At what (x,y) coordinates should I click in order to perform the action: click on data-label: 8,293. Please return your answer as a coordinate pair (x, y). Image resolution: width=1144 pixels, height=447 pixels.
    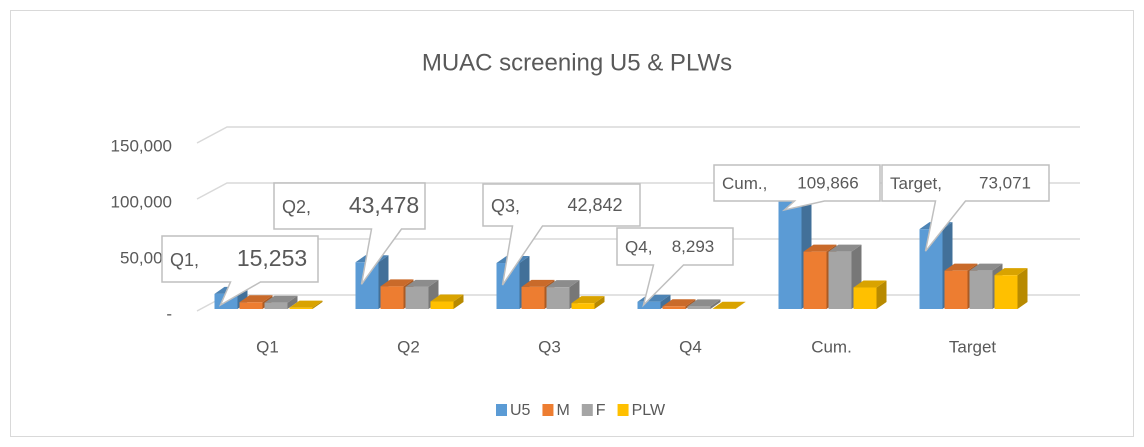
    Looking at the image, I should click on (693, 246).